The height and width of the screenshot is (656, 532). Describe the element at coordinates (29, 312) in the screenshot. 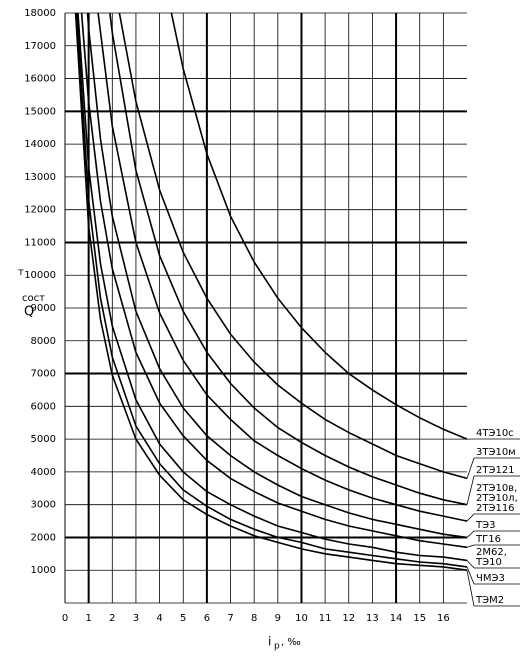

I see `y-label-symbol: Q` at that location.